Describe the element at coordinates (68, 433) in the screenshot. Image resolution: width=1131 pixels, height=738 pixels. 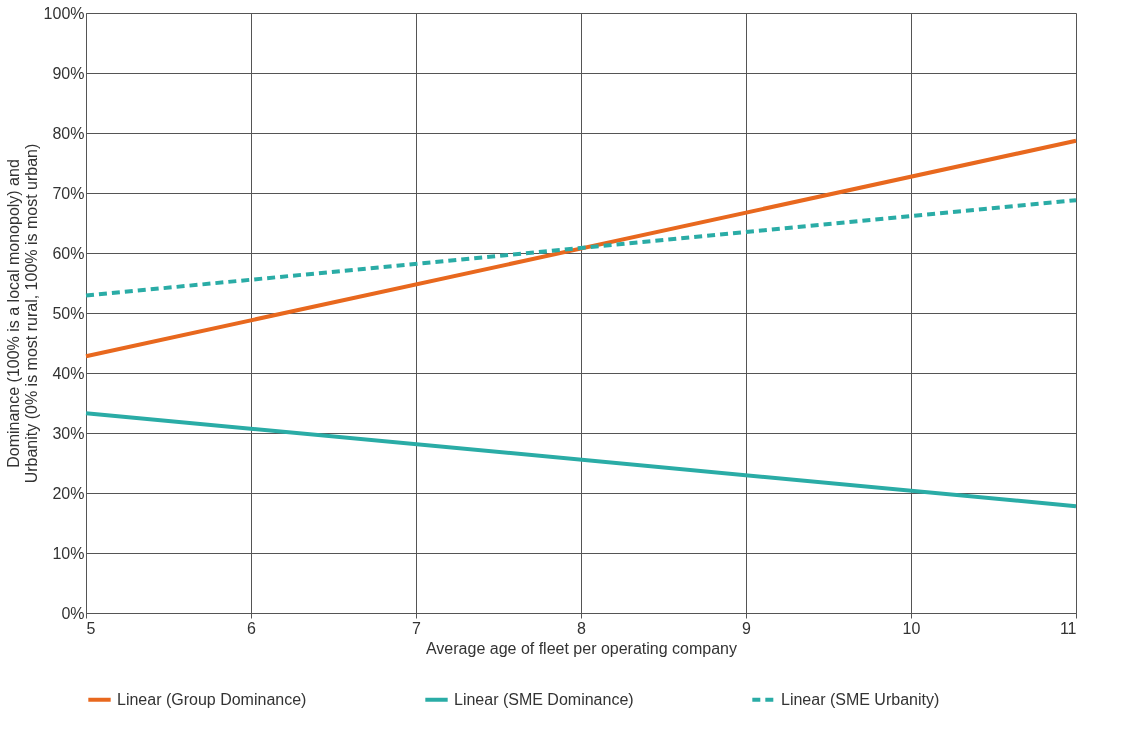
I see `y-tick-label: 30%` at that location.